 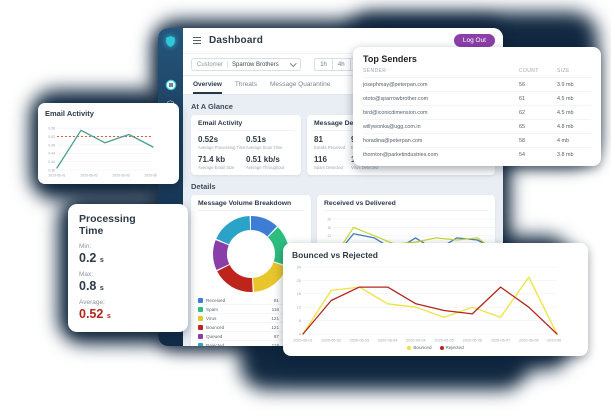 What do you see at coordinates (245, 84) in the screenshot?
I see `tab-threats: Threats` at bounding box center [245, 84].